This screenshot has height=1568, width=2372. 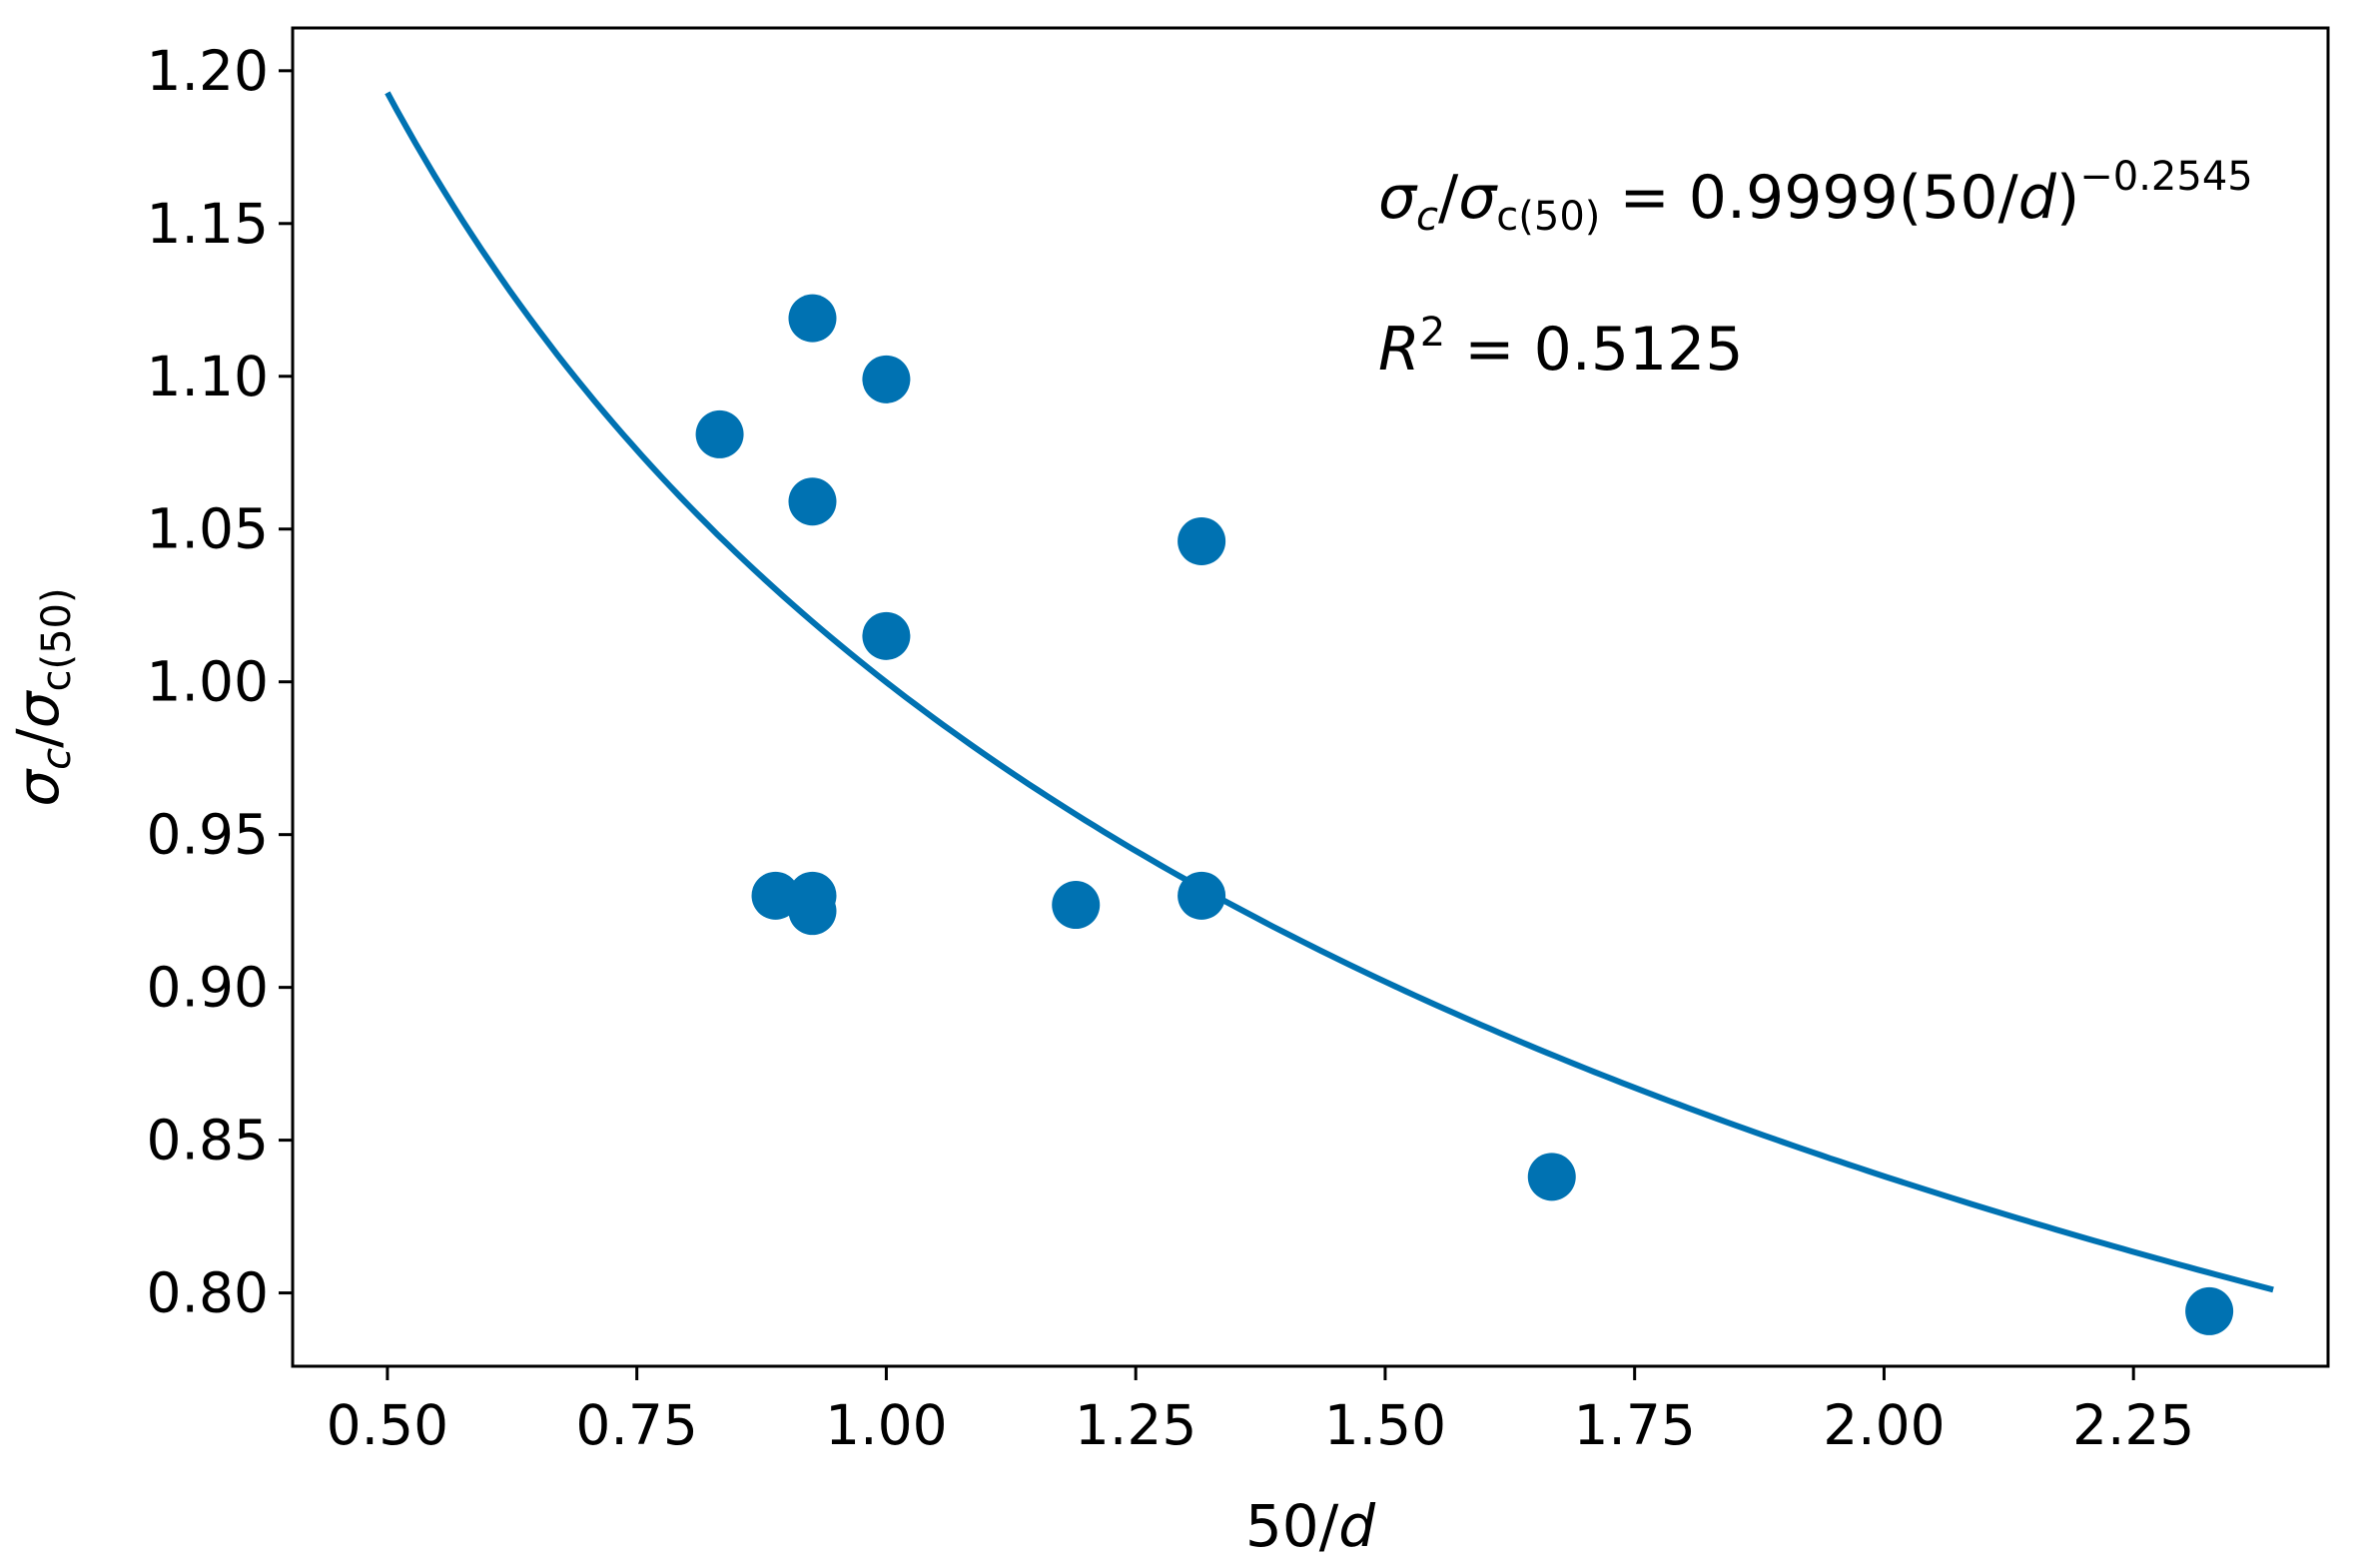 What do you see at coordinates (2133, 1425) in the screenshot?
I see `x-tick-label: 2.25` at bounding box center [2133, 1425].